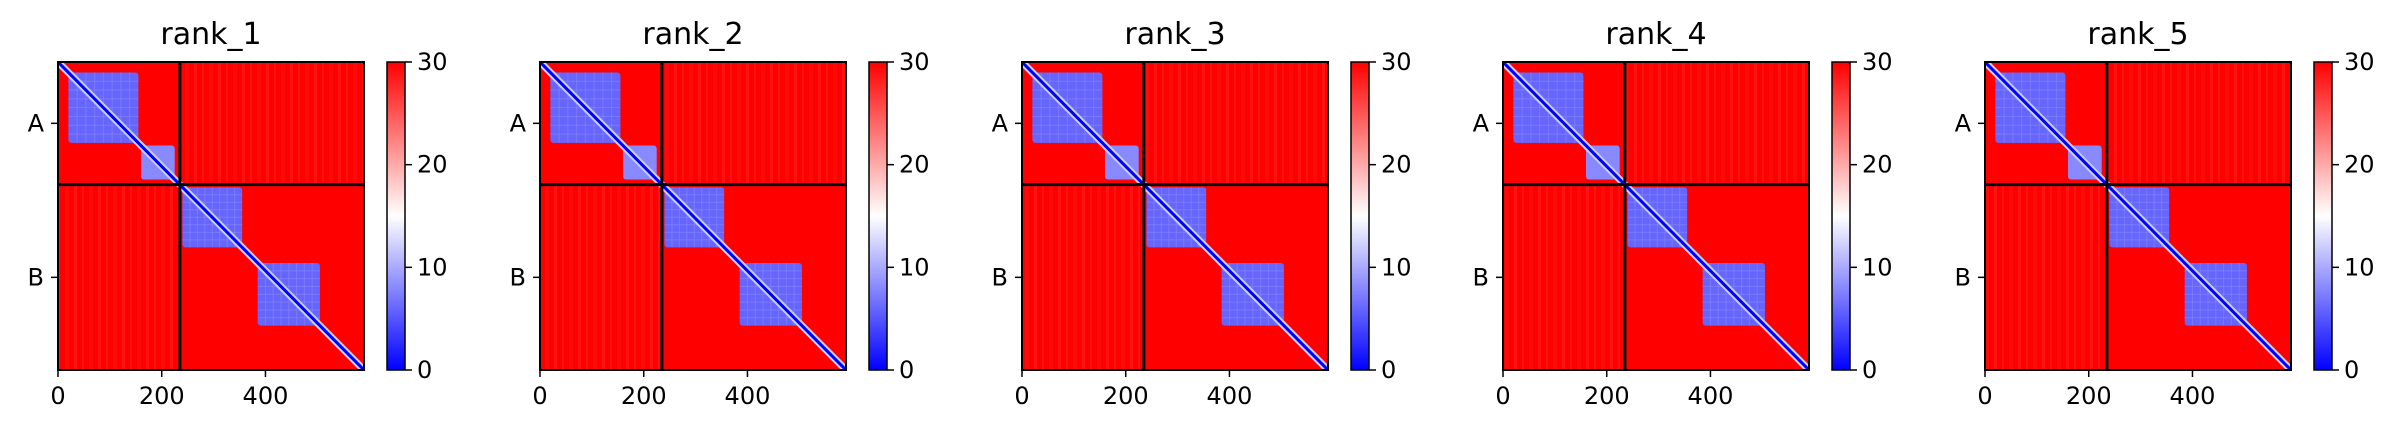 The height and width of the screenshot is (438, 2401). What do you see at coordinates (1655, 34) in the screenshot?
I see `panel-title: rank_4` at bounding box center [1655, 34].